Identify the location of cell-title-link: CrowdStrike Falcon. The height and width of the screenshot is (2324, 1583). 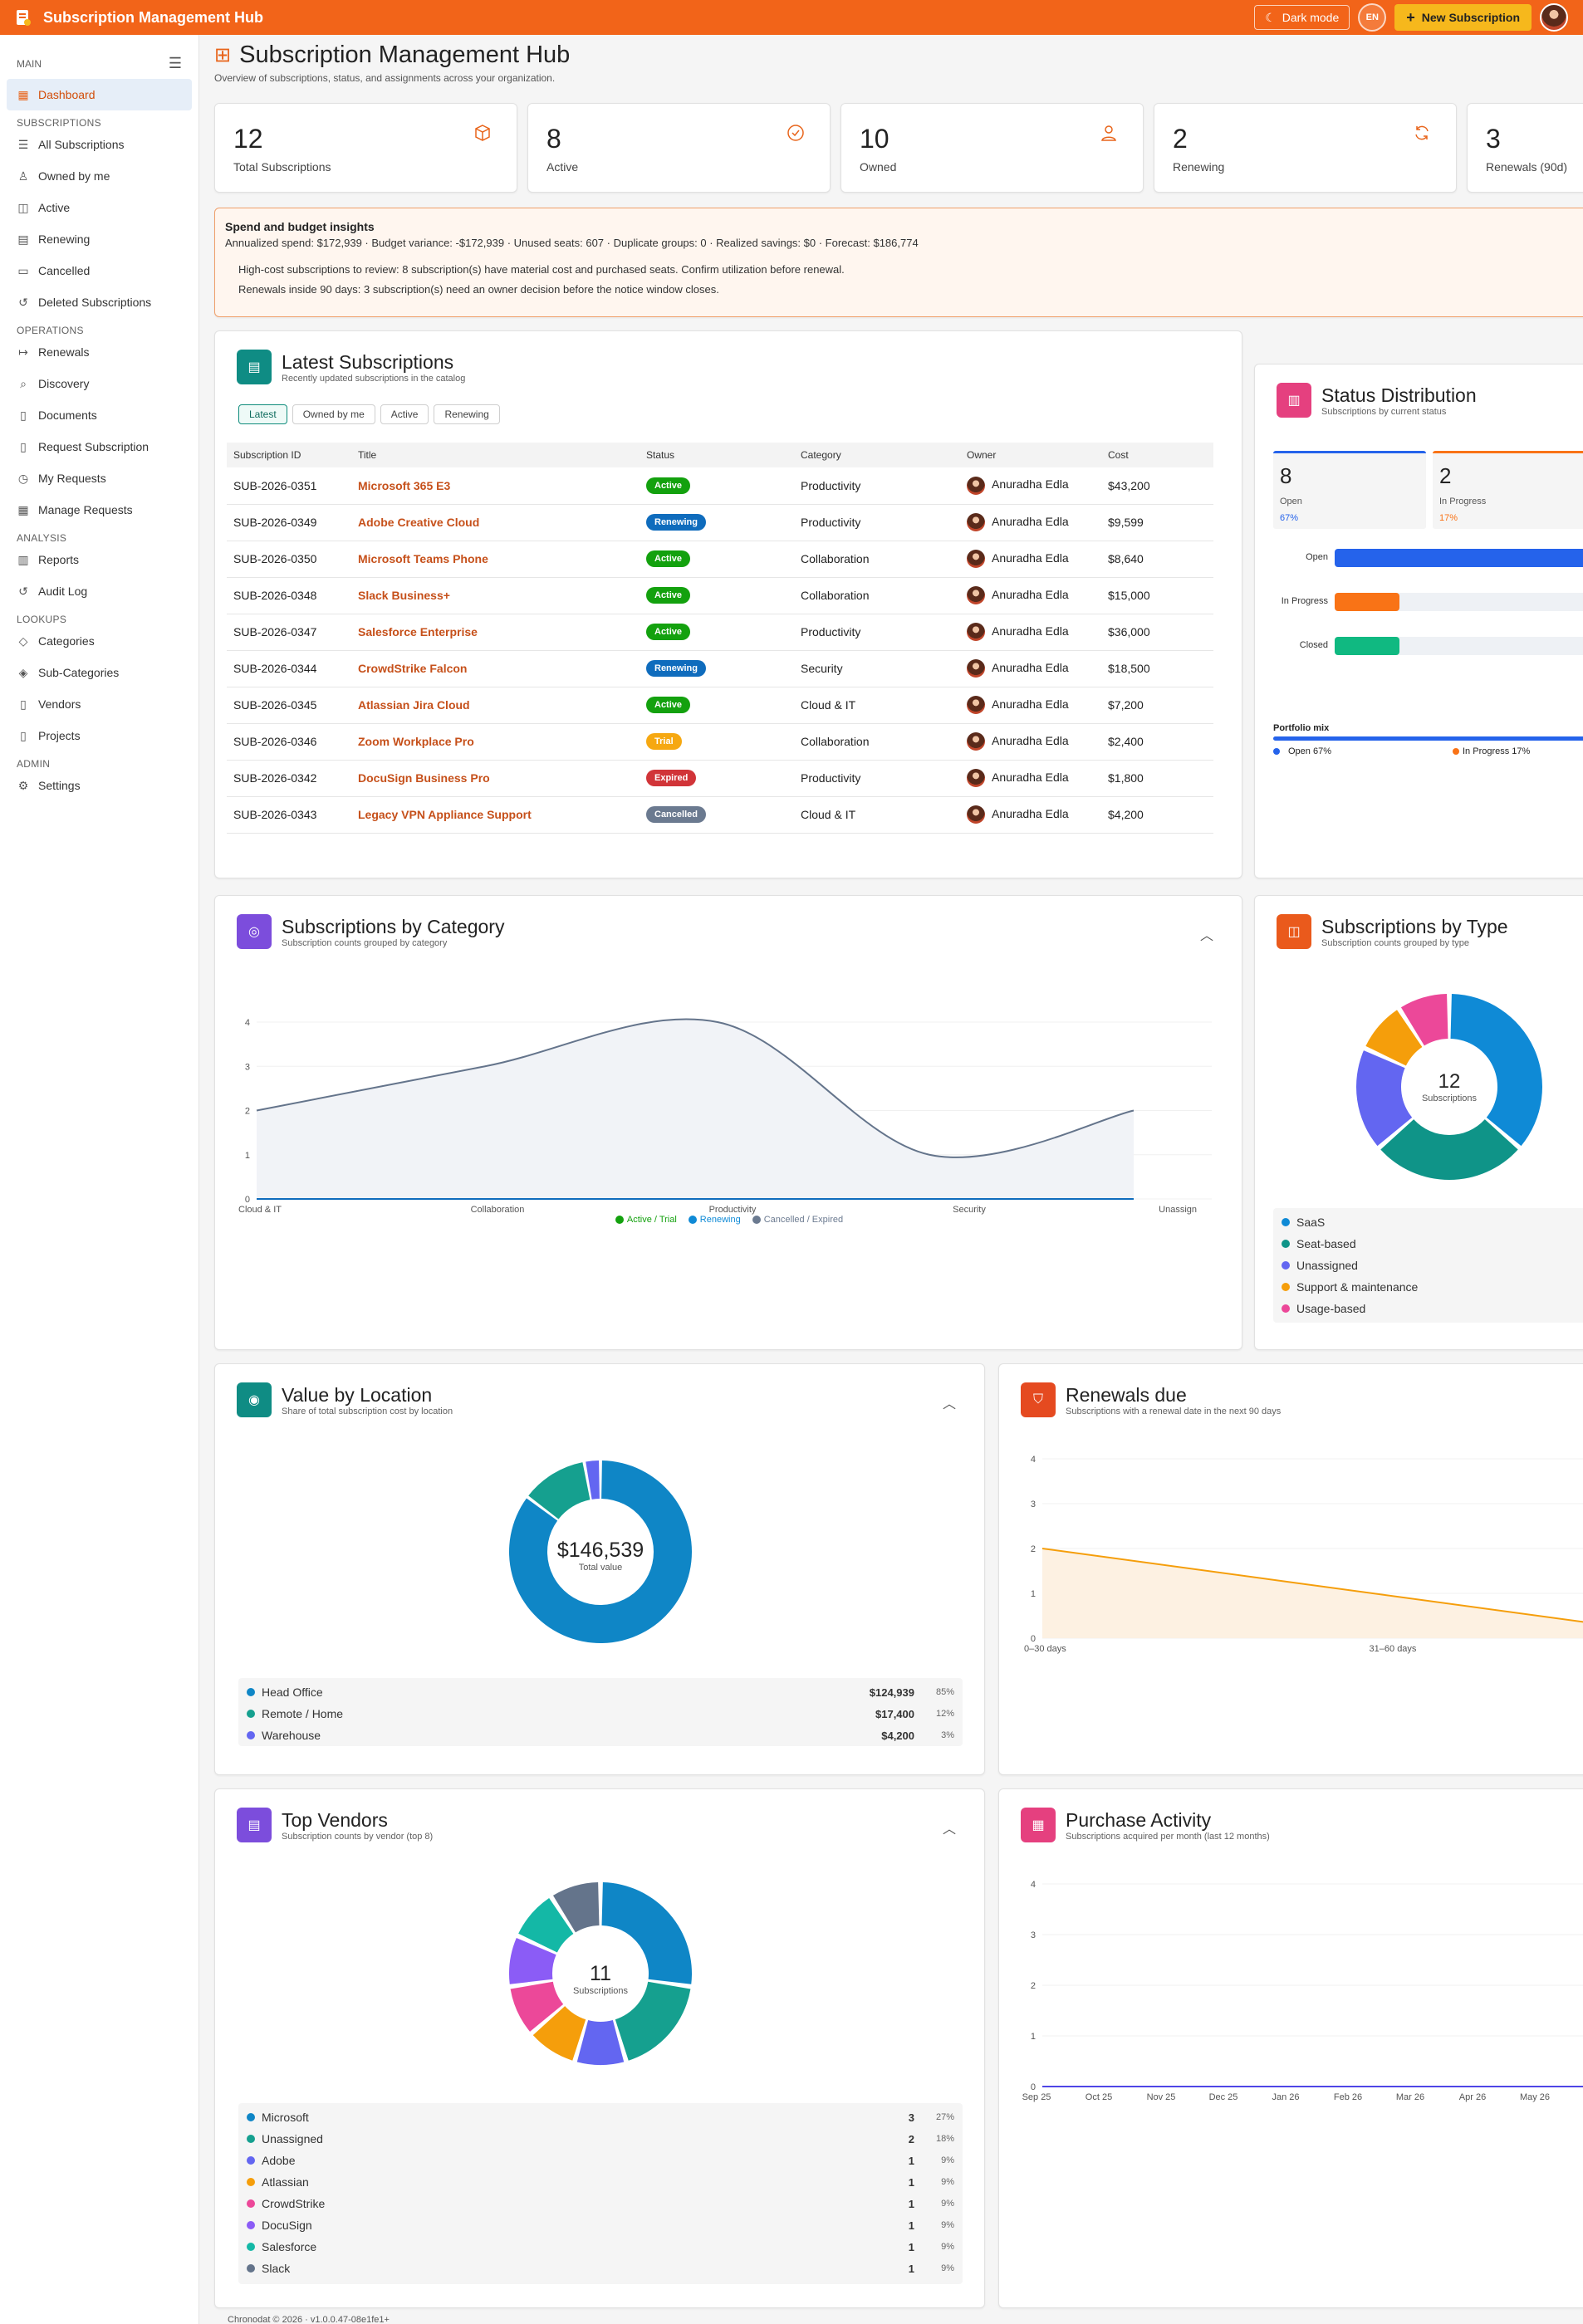
(495, 668).